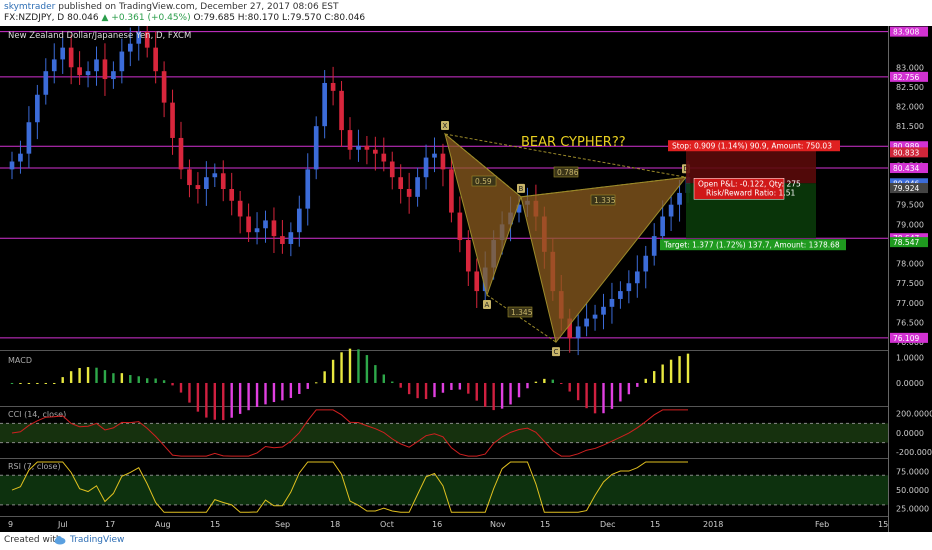  I want to click on tradingview-cloud-icon, so click(60, 540).